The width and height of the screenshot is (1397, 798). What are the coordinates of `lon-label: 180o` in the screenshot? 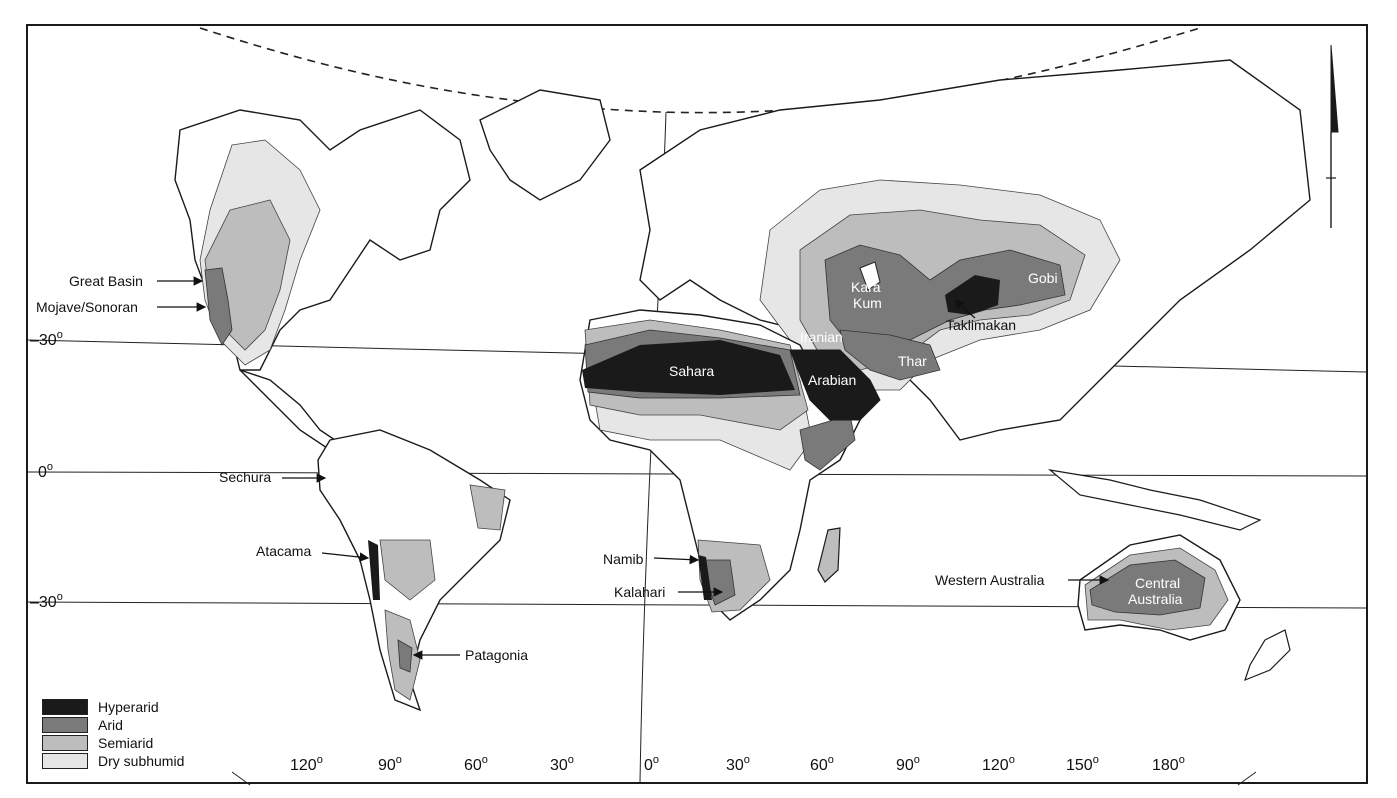 It's located at (1168, 764).